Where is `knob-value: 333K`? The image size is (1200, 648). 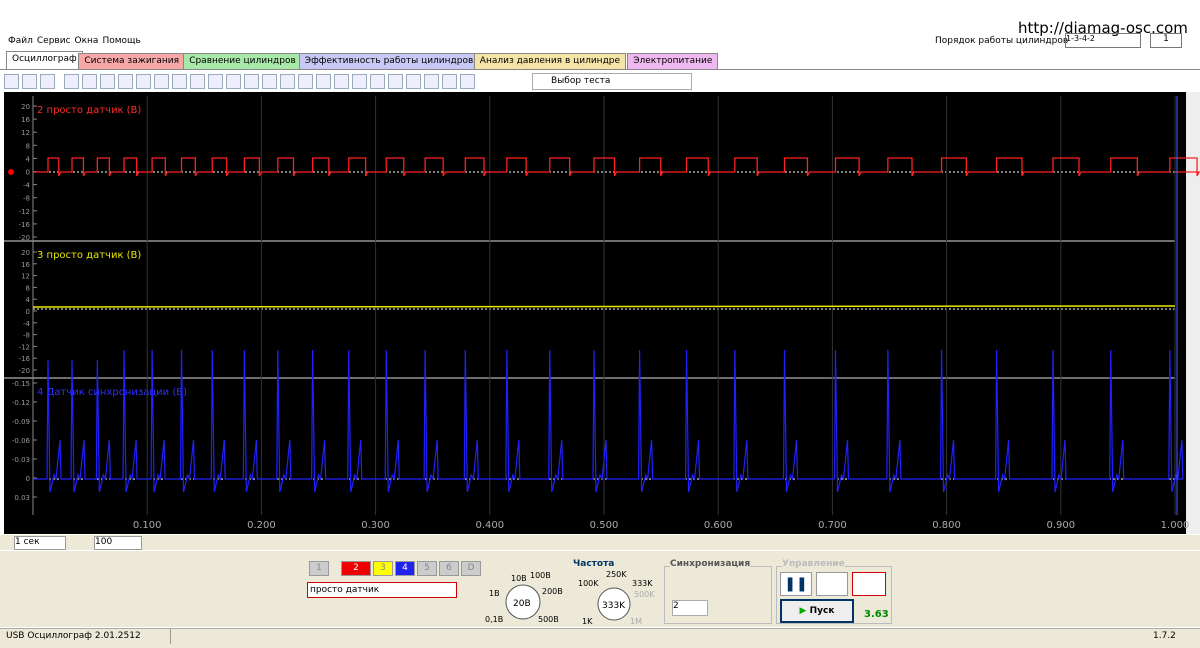
knob-value: 333K is located at coordinates (614, 606).